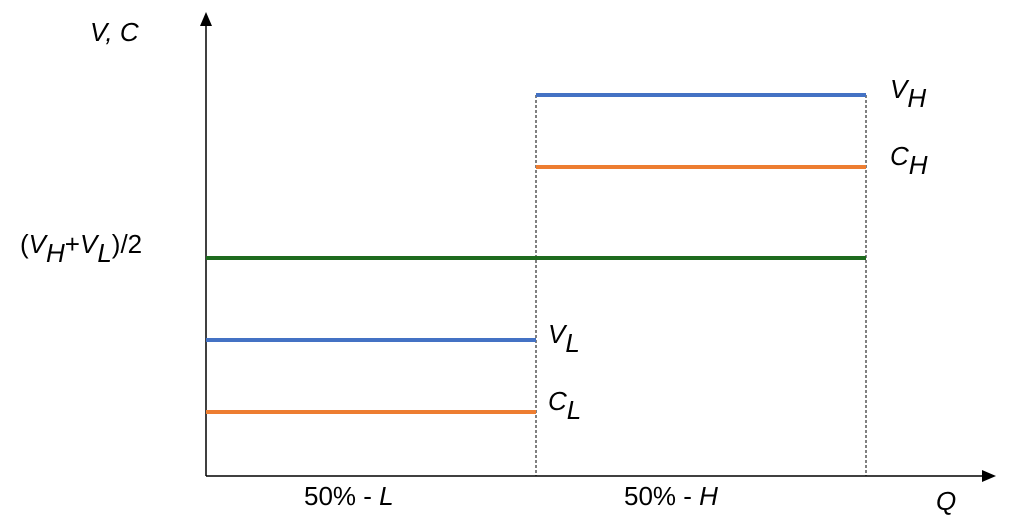 The width and height of the screenshot is (1024, 532). I want to click on average-level-label: (VH+VL)/2, so click(81, 248).